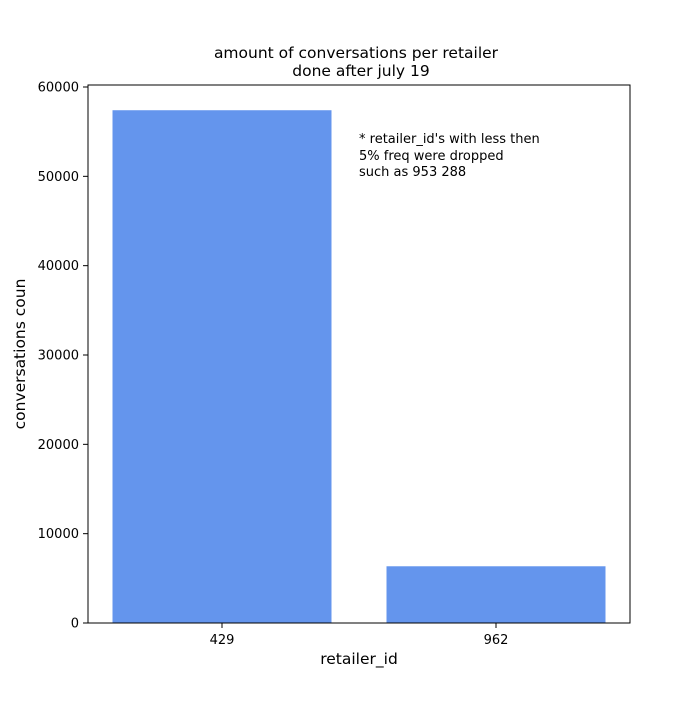 Image resolution: width=700 pixels, height=704 pixels. Describe the element at coordinates (356, 53) in the screenshot. I see `chart-title-line-1: amount of conversations per retailer` at that location.